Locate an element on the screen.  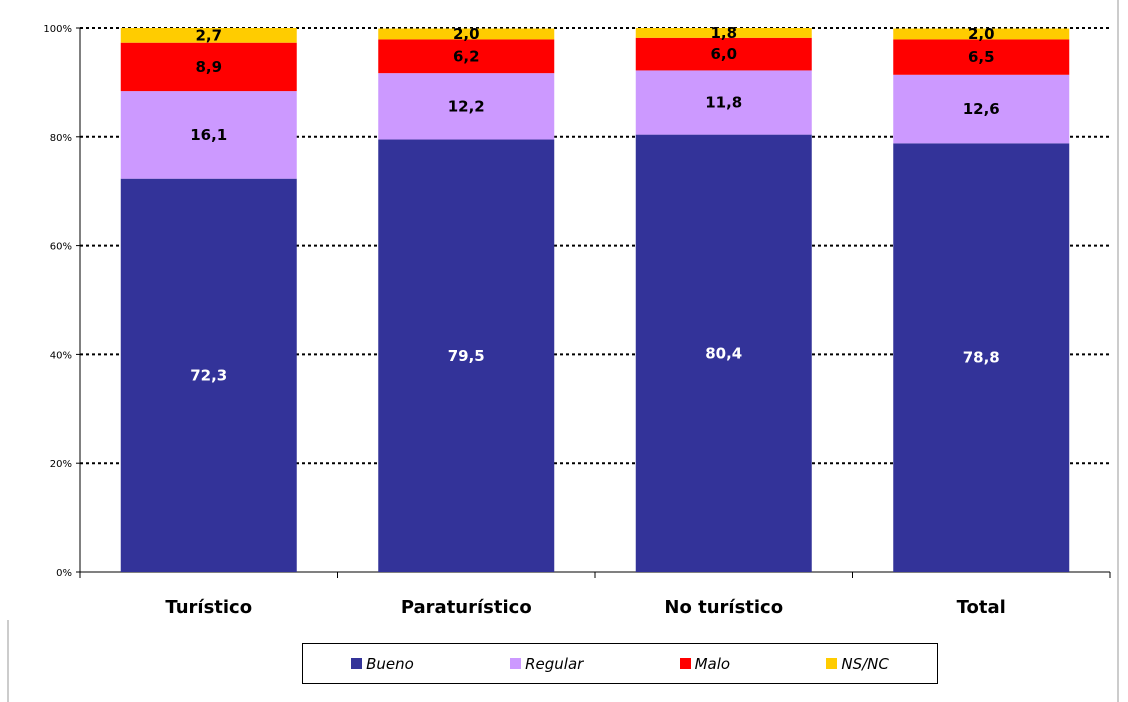
bar-malo-total is located at coordinates (981, 57).